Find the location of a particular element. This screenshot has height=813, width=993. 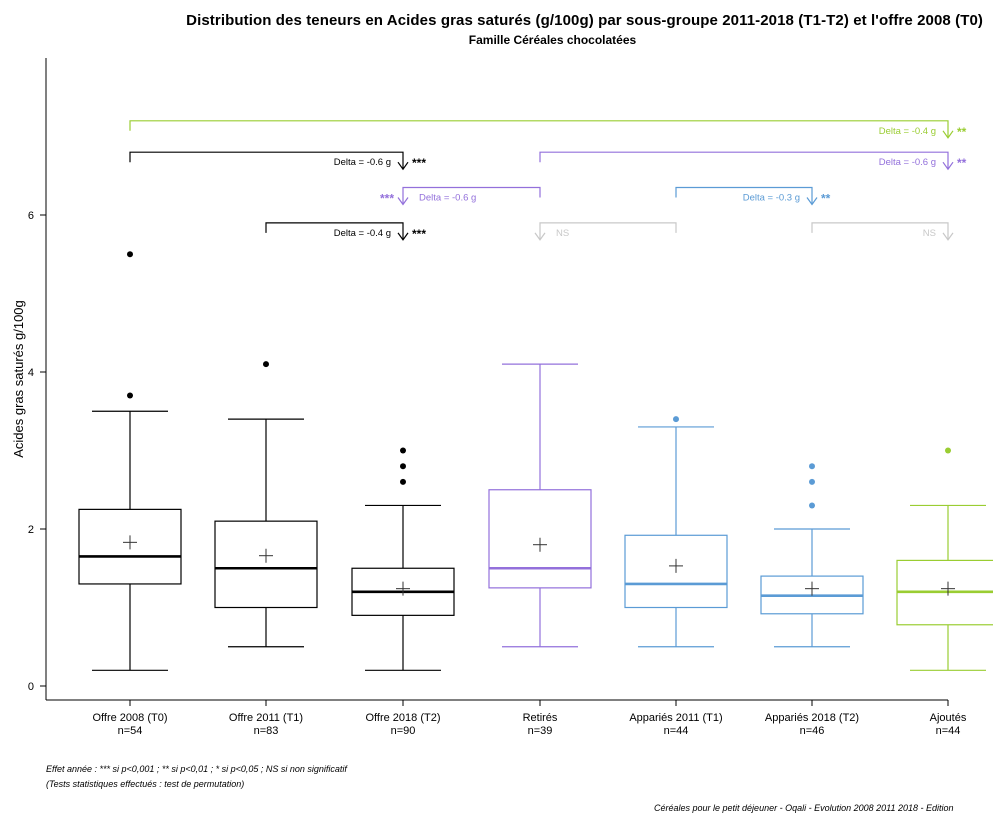

x-category-label: Retirés is located at coordinates (540, 718).